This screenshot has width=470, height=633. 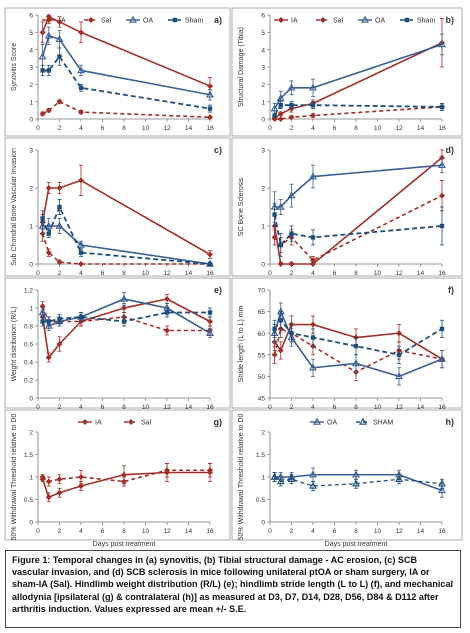 I want to click on panel-label: d), so click(x=450, y=150).